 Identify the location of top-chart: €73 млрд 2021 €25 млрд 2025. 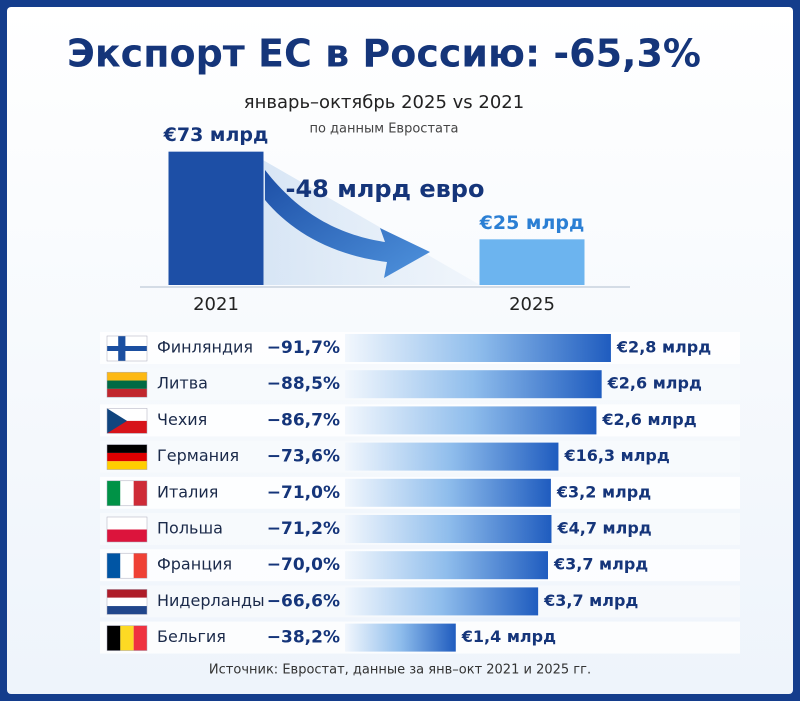
(374, 219).